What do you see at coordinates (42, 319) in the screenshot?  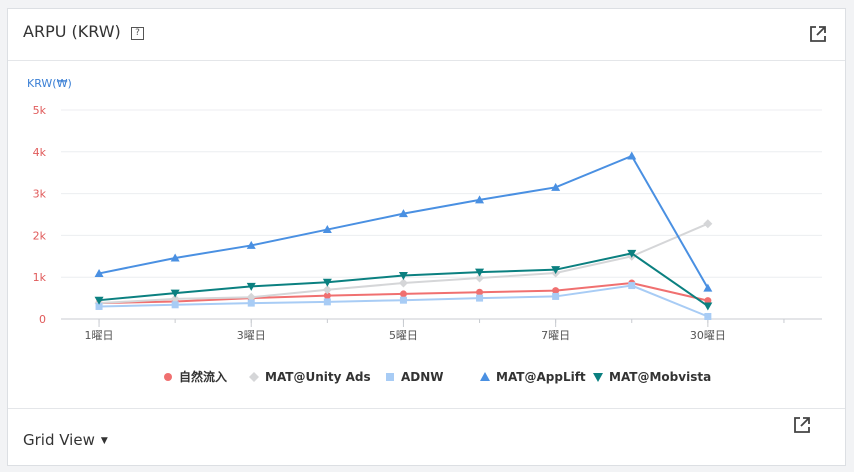 I see `y-tick-label: 0` at bounding box center [42, 319].